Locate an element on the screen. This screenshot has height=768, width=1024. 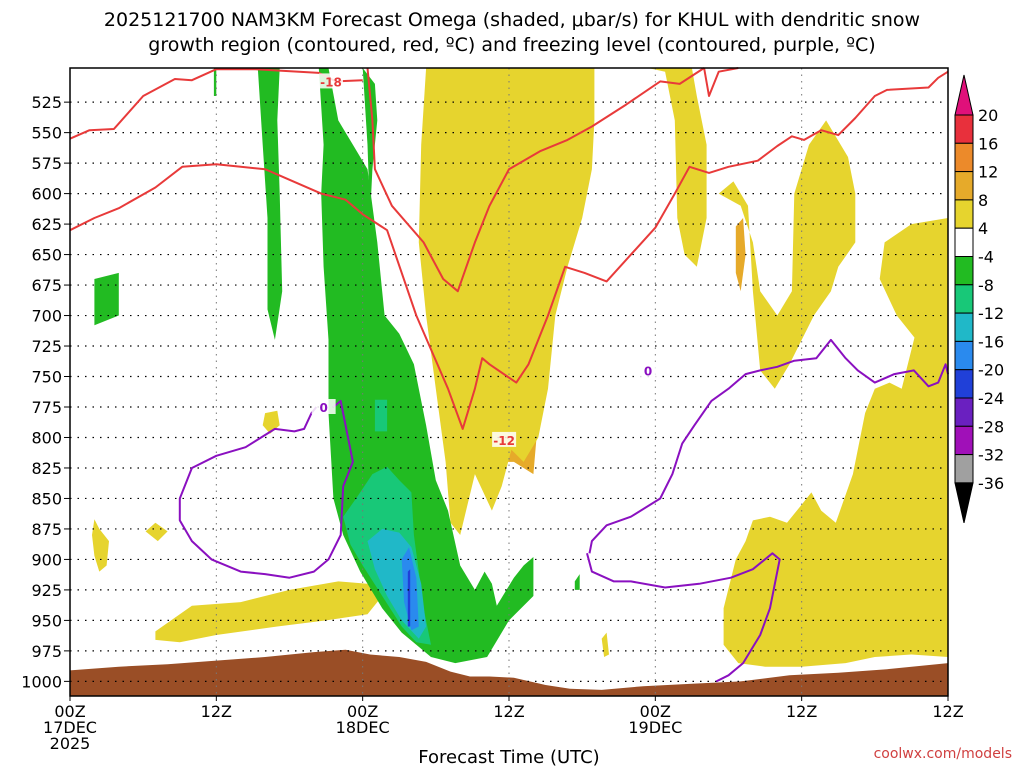
xtick-label-24-l1: 00Z is located at coordinates (655, 711).